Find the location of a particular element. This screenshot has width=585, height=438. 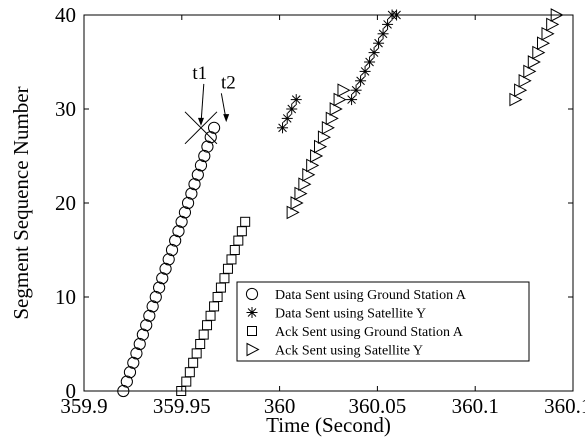

legend-entry: Data Sent using Satellite Y is located at coordinates (336, 314).